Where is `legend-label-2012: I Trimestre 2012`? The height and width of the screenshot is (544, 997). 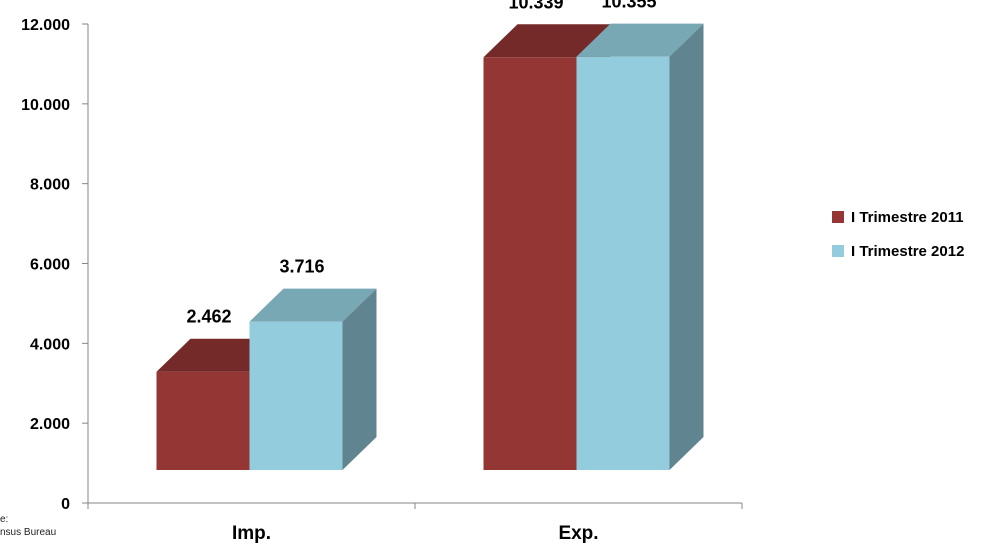 legend-label-2012: I Trimestre 2012 is located at coordinates (908, 251).